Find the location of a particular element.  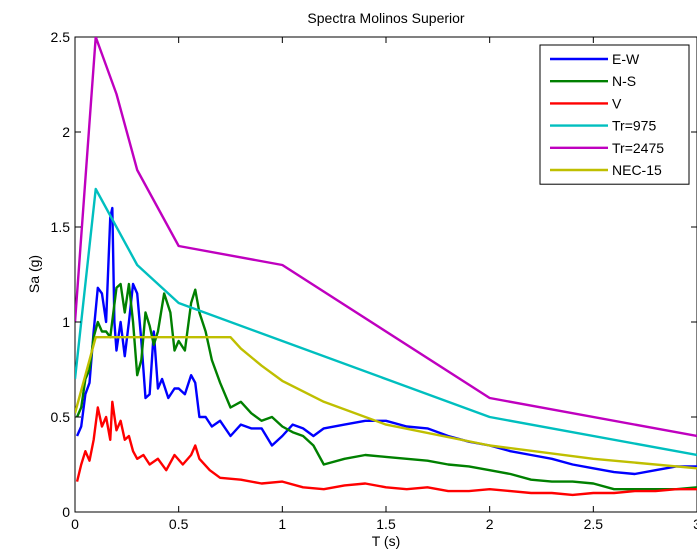

y-tick-label: 2 is located at coordinates (66, 132).